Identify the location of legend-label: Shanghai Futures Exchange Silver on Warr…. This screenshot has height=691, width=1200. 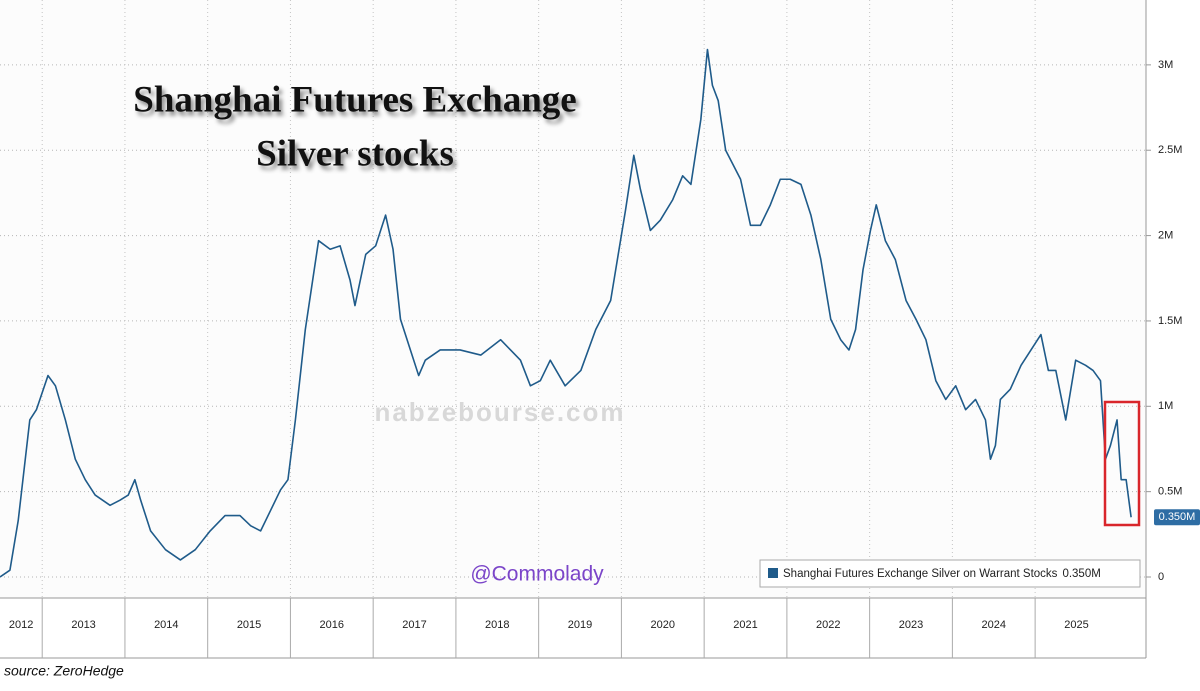
(942, 574).